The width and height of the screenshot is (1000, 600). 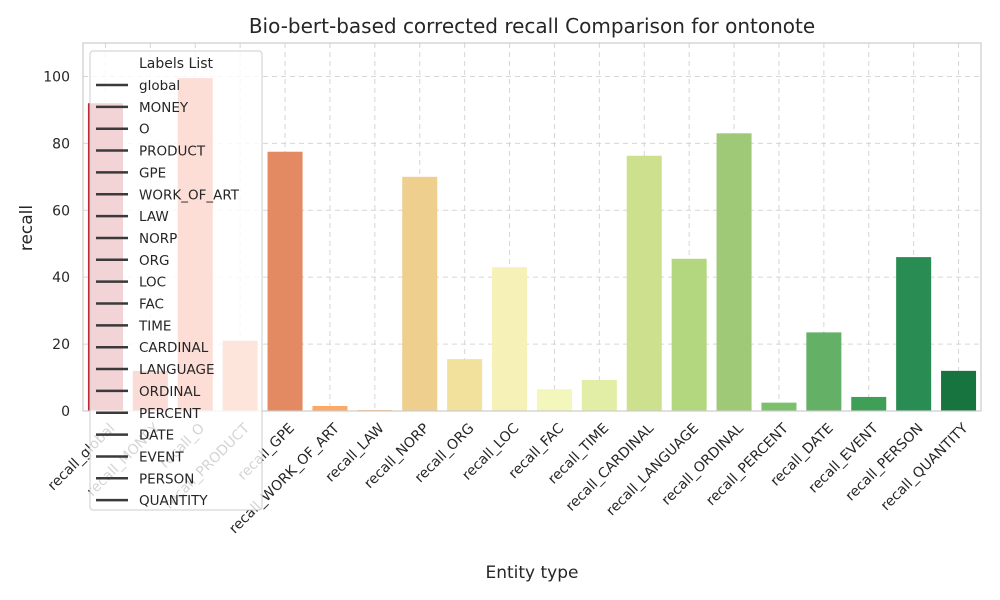 What do you see at coordinates (56, 77) in the screenshot?
I see `y-tick-label: 100` at bounding box center [56, 77].